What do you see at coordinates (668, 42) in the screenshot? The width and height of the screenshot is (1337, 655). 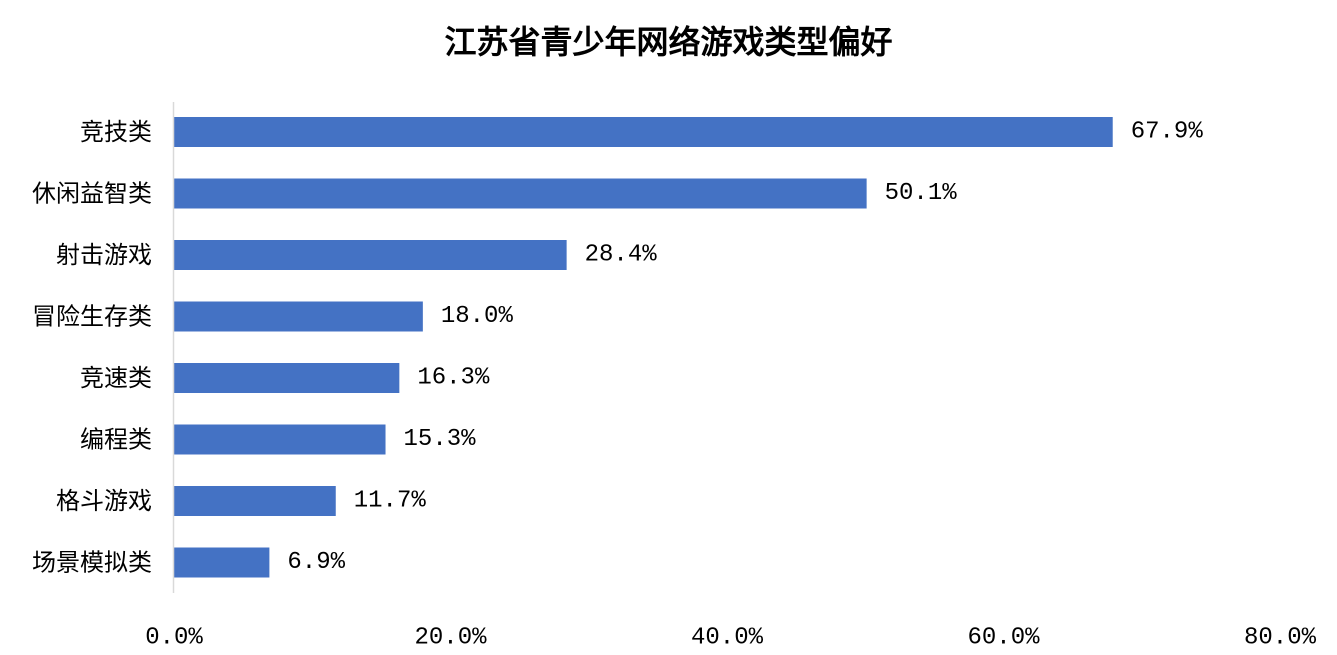 I see `chart-title: 江苏省青少年网络游戏类型偏好` at bounding box center [668, 42].